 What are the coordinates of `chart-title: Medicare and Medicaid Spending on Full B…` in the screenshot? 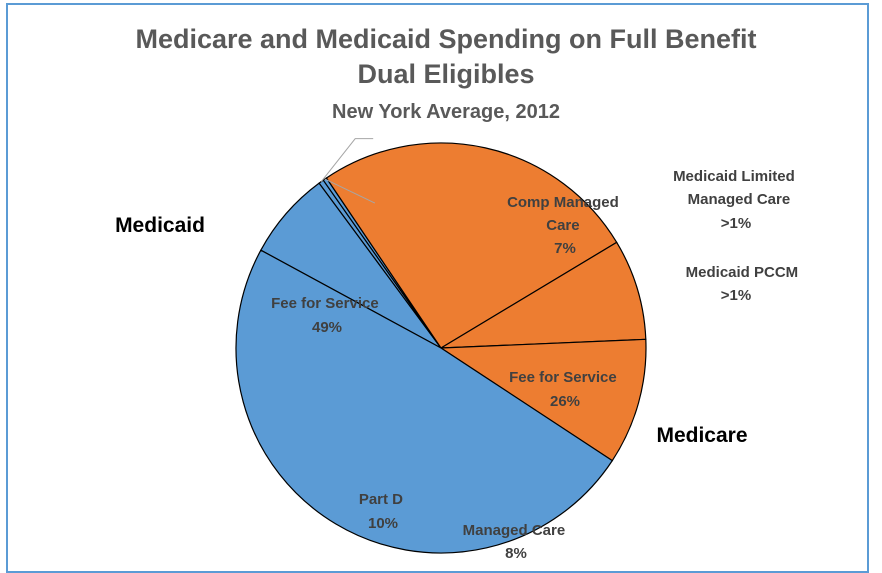 It's located at (445, 39).